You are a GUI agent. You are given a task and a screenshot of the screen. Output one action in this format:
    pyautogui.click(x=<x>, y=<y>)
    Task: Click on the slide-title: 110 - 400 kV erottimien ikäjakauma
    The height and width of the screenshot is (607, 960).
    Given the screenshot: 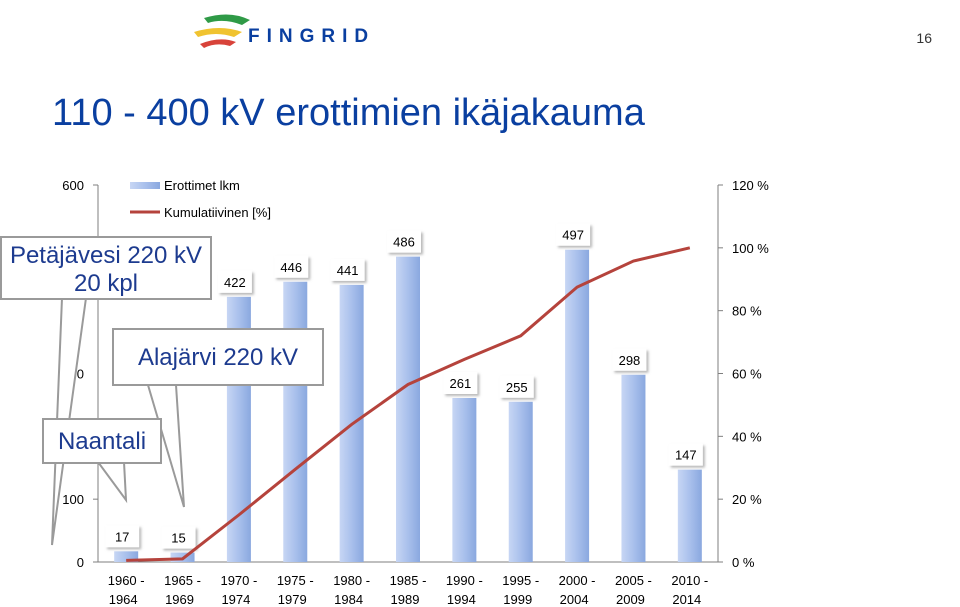 What is the action you would take?
    pyautogui.click(x=348, y=113)
    